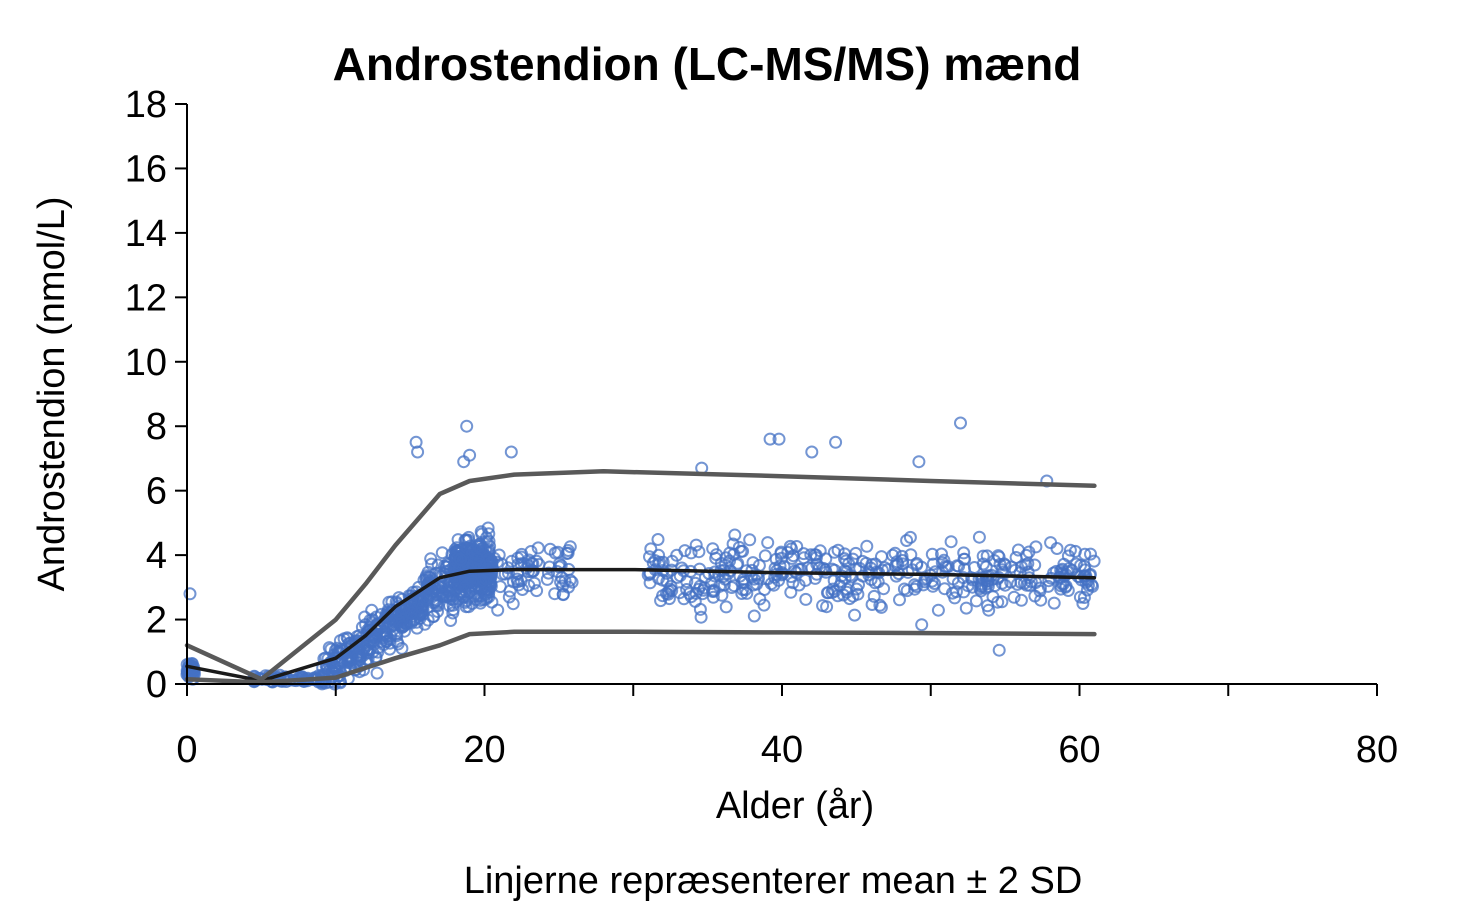  What do you see at coordinates (782, 750) in the screenshot?
I see `x-tick-label: 40` at bounding box center [782, 750].